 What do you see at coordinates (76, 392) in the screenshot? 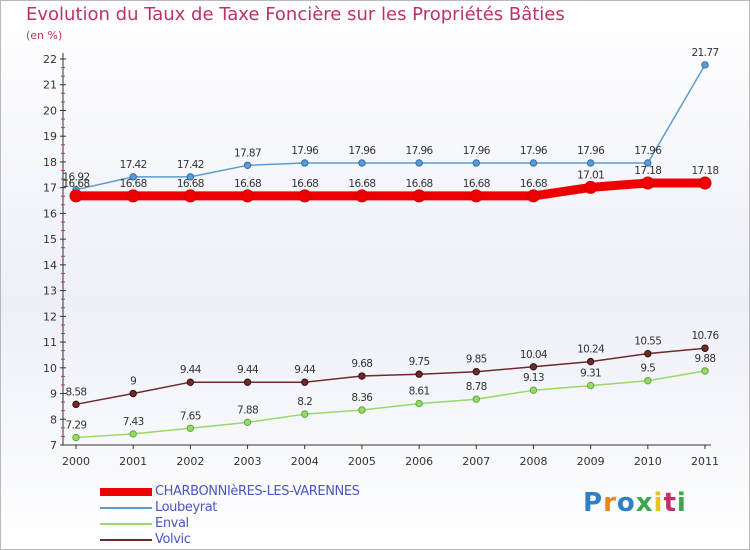
I see `data-label: 8.58` at bounding box center [76, 392].